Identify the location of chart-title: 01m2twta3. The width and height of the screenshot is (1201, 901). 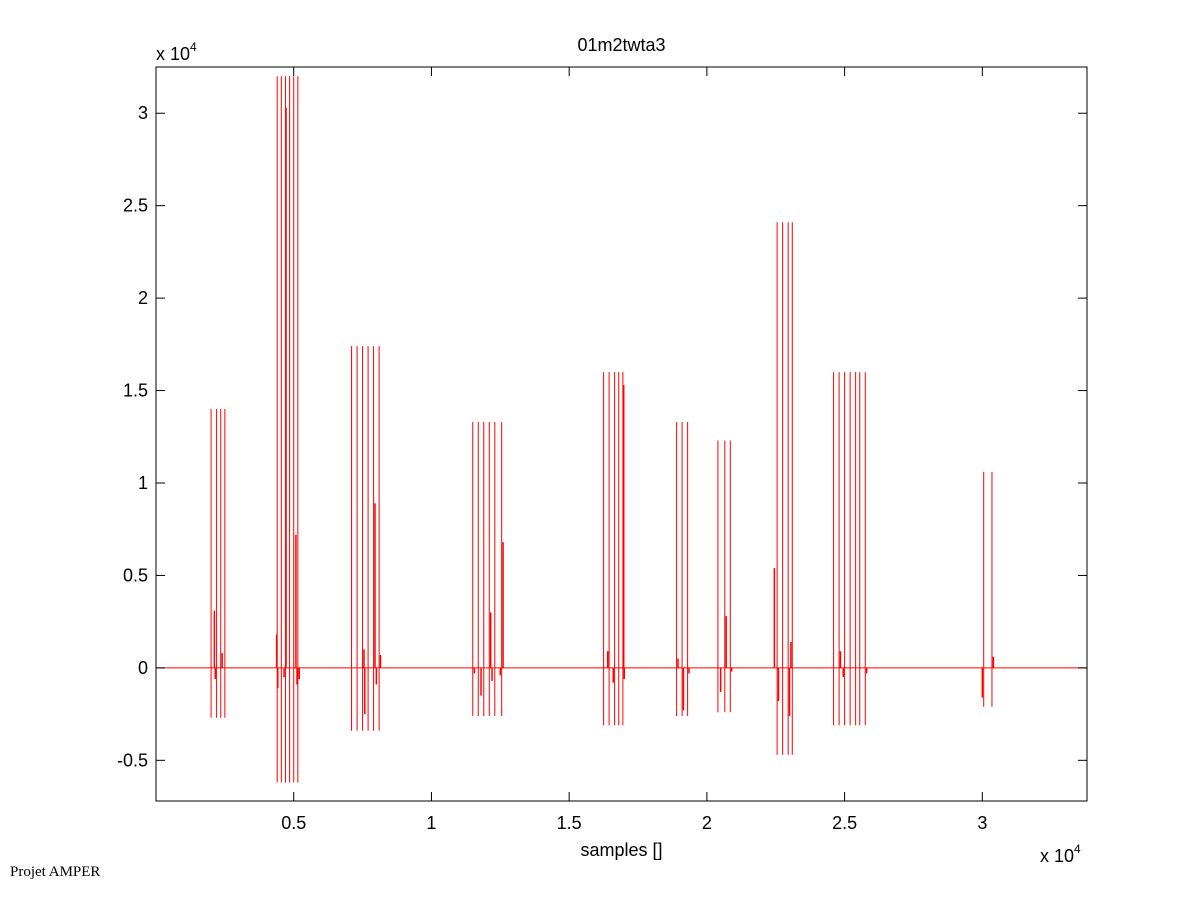
(621, 45).